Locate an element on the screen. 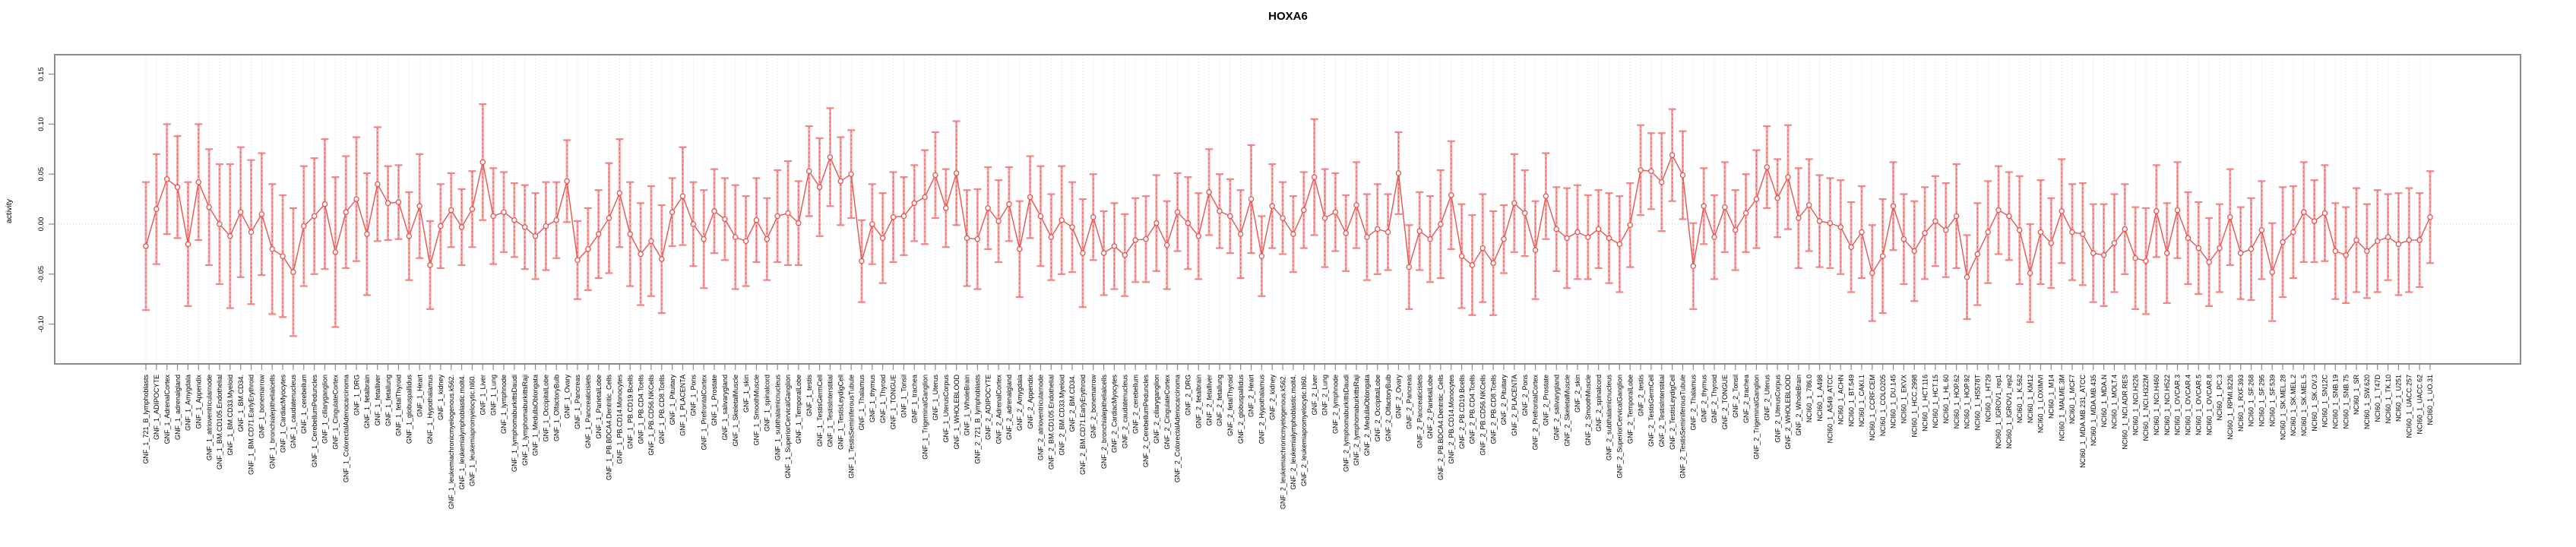 This screenshot has width=2576, height=547. x-axis-tick-label: GNF_1_fetalliver is located at coordinates (377, 400).